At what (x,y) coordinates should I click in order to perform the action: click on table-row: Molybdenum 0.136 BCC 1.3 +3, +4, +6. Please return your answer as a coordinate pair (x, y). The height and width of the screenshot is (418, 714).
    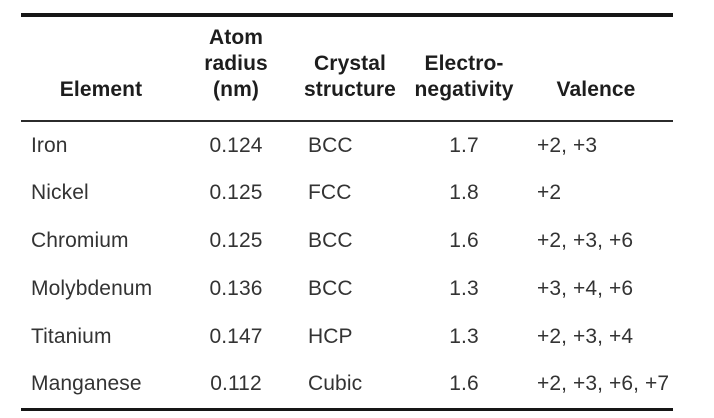
    Looking at the image, I should click on (347, 289).